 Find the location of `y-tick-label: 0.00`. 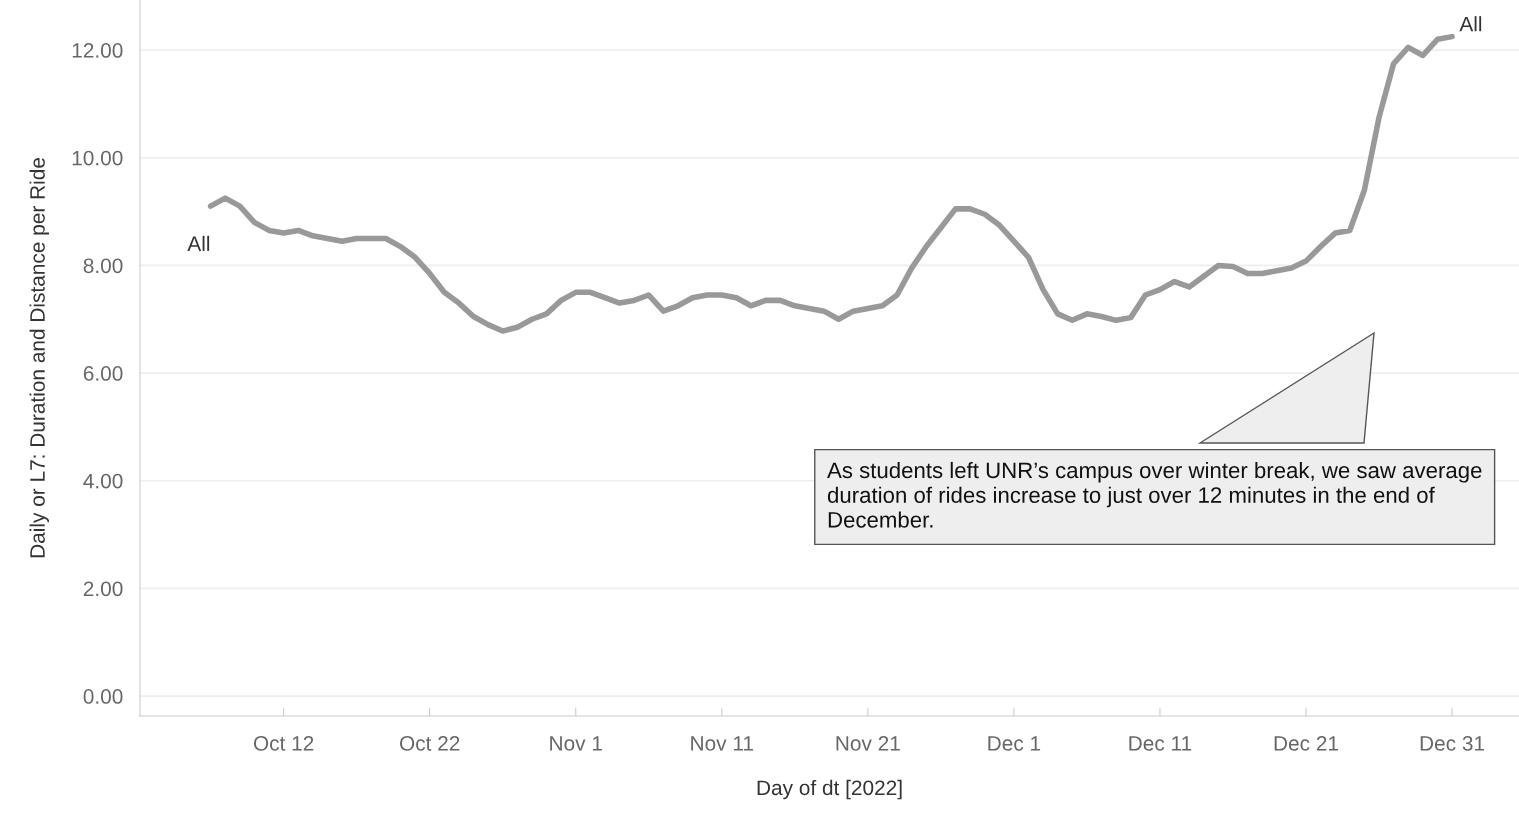

y-tick-label: 0.00 is located at coordinates (103, 696).